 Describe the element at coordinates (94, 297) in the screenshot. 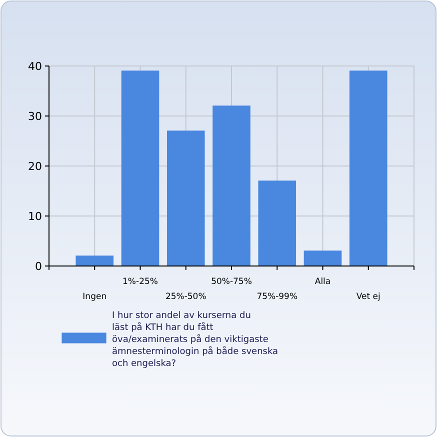

I see `x-tick-label: Ingen` at that location.